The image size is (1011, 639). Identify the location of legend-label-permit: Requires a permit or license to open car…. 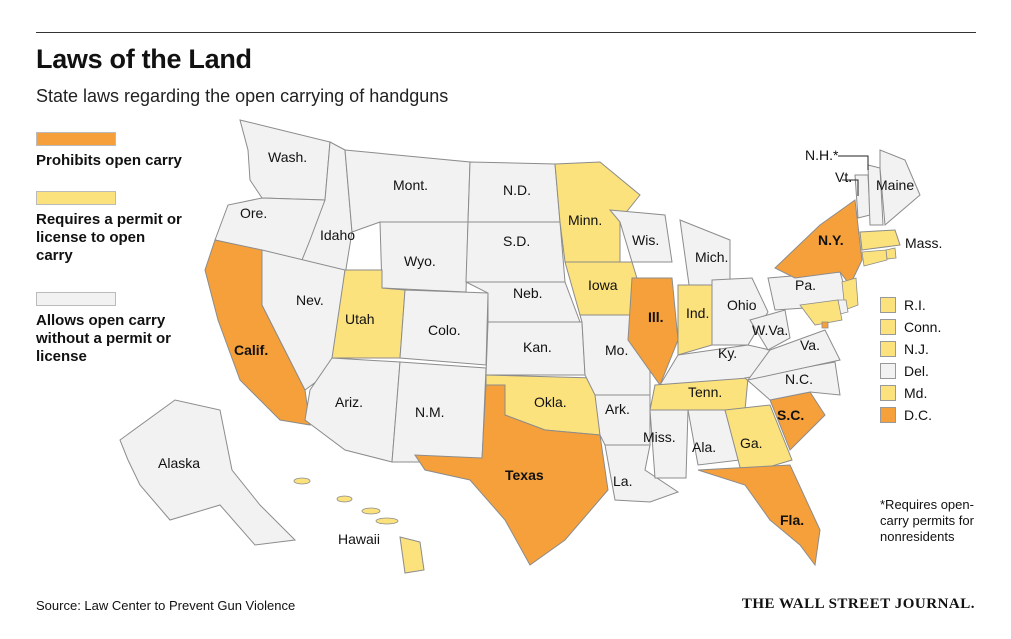
(109, 237).